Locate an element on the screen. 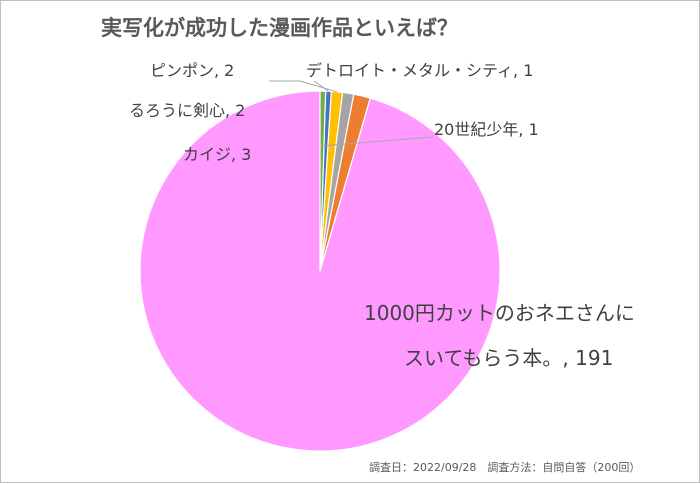 The height and width of the screenshot is (484, 700). leader-line-century is located at coordinates (377, 141).